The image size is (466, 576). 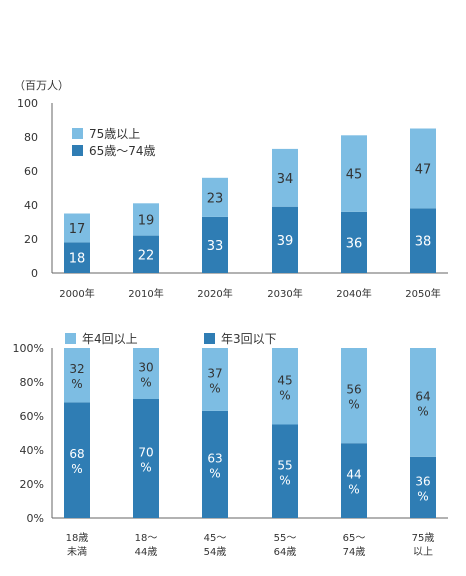 I want to click on x-tick-label-line1: 18歳, so click(x=77, y=538).